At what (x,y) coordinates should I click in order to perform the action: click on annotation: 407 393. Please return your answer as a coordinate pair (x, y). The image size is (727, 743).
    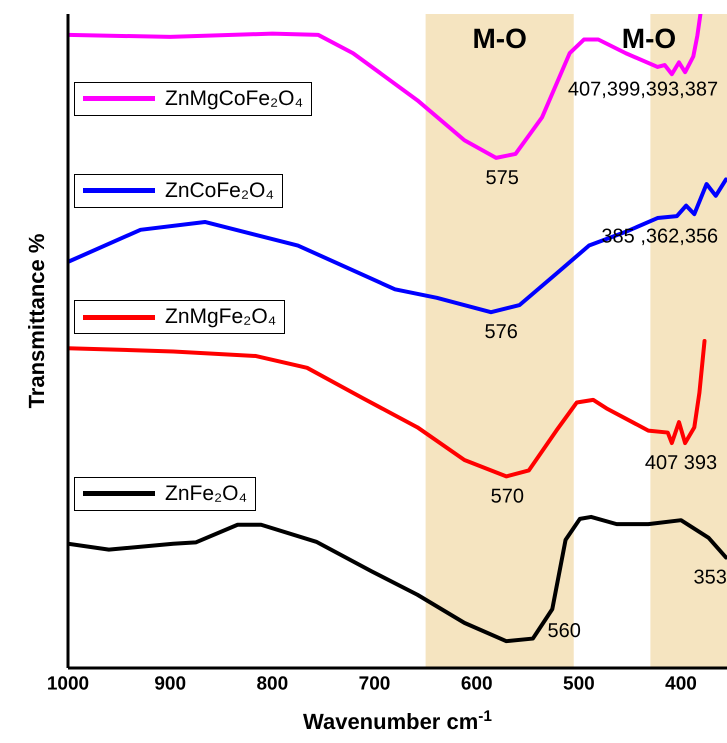
    Looking at the image, I should click on (681, 463).